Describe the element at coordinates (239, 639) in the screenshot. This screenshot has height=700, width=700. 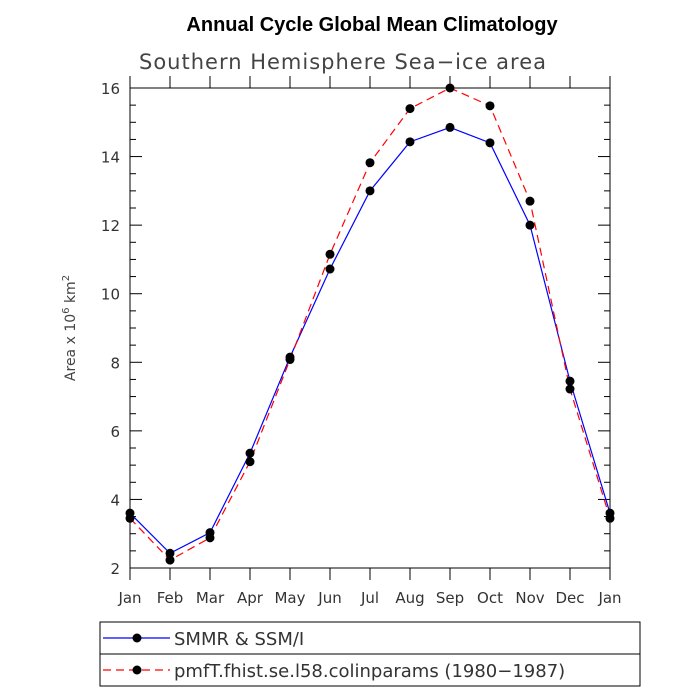
I see `legend-label: SMMR & SSM/I` at that location.